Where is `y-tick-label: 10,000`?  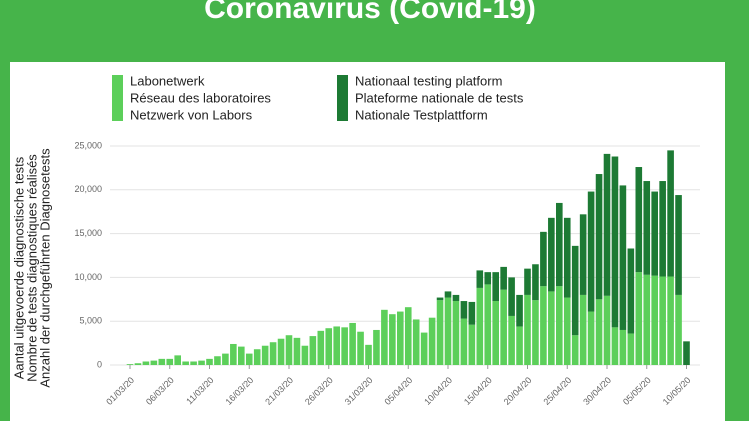 y-tick-label: 10,000 is located at coordinates (88, 277).